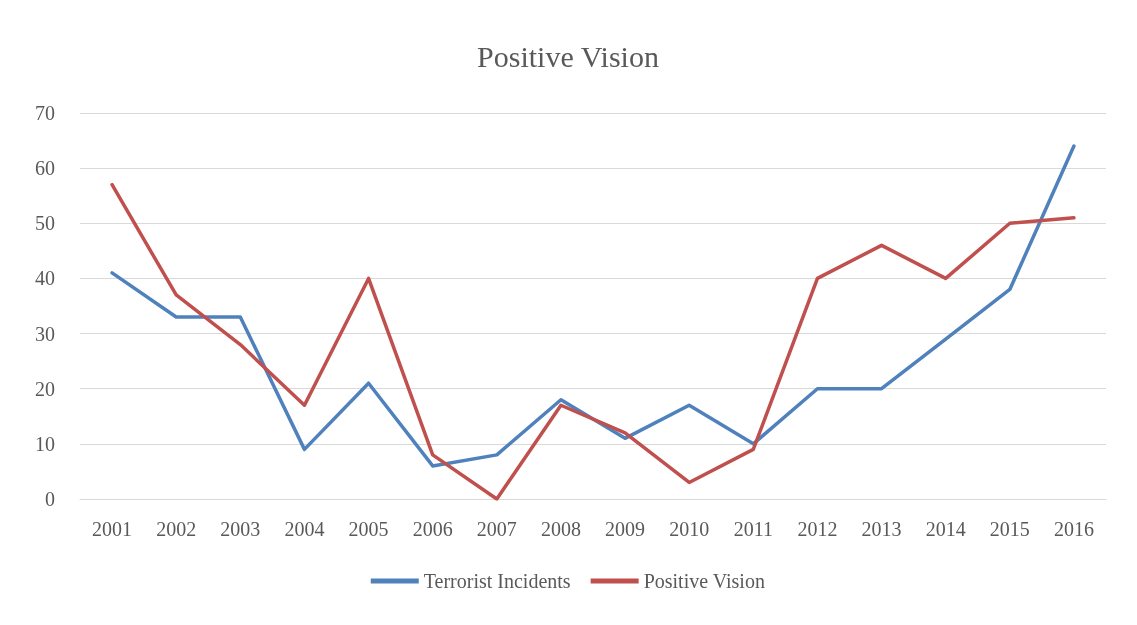 Image resolution: width=1137 pixels, height=625 pixels. I want to click on y-tick-label: 70, so click(45, 113).